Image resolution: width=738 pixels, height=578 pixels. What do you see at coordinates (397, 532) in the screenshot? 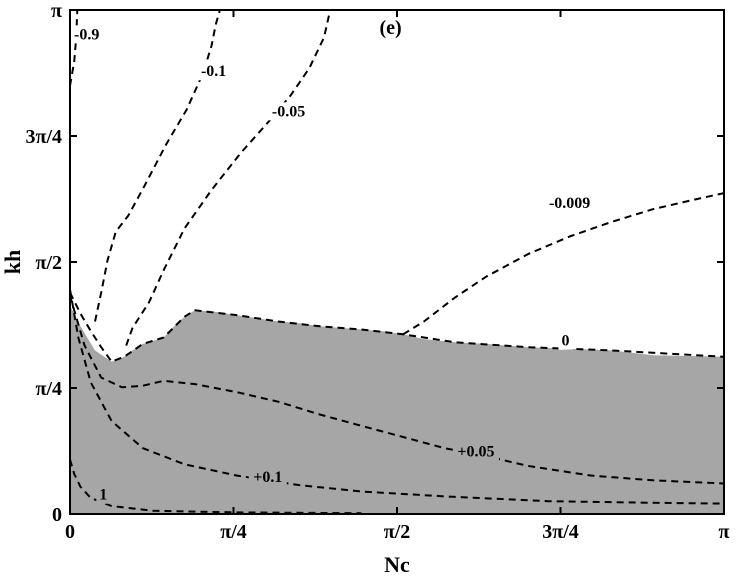
I see `x-tick-label: π/2` at bounding box center [397, 532].